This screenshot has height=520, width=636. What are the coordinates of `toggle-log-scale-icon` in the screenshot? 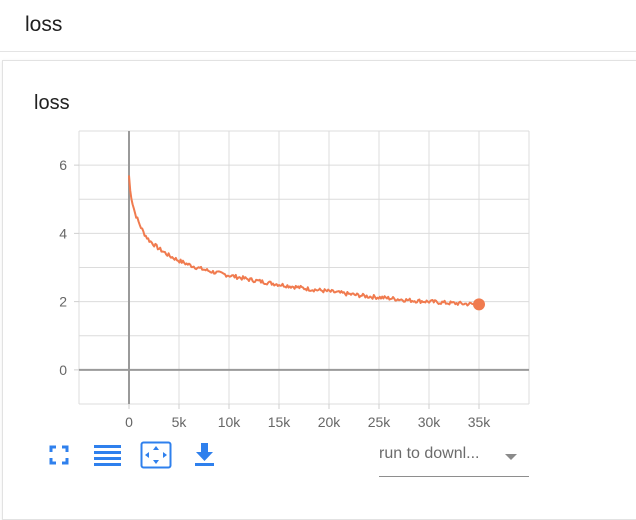 It's located at (107, 455).